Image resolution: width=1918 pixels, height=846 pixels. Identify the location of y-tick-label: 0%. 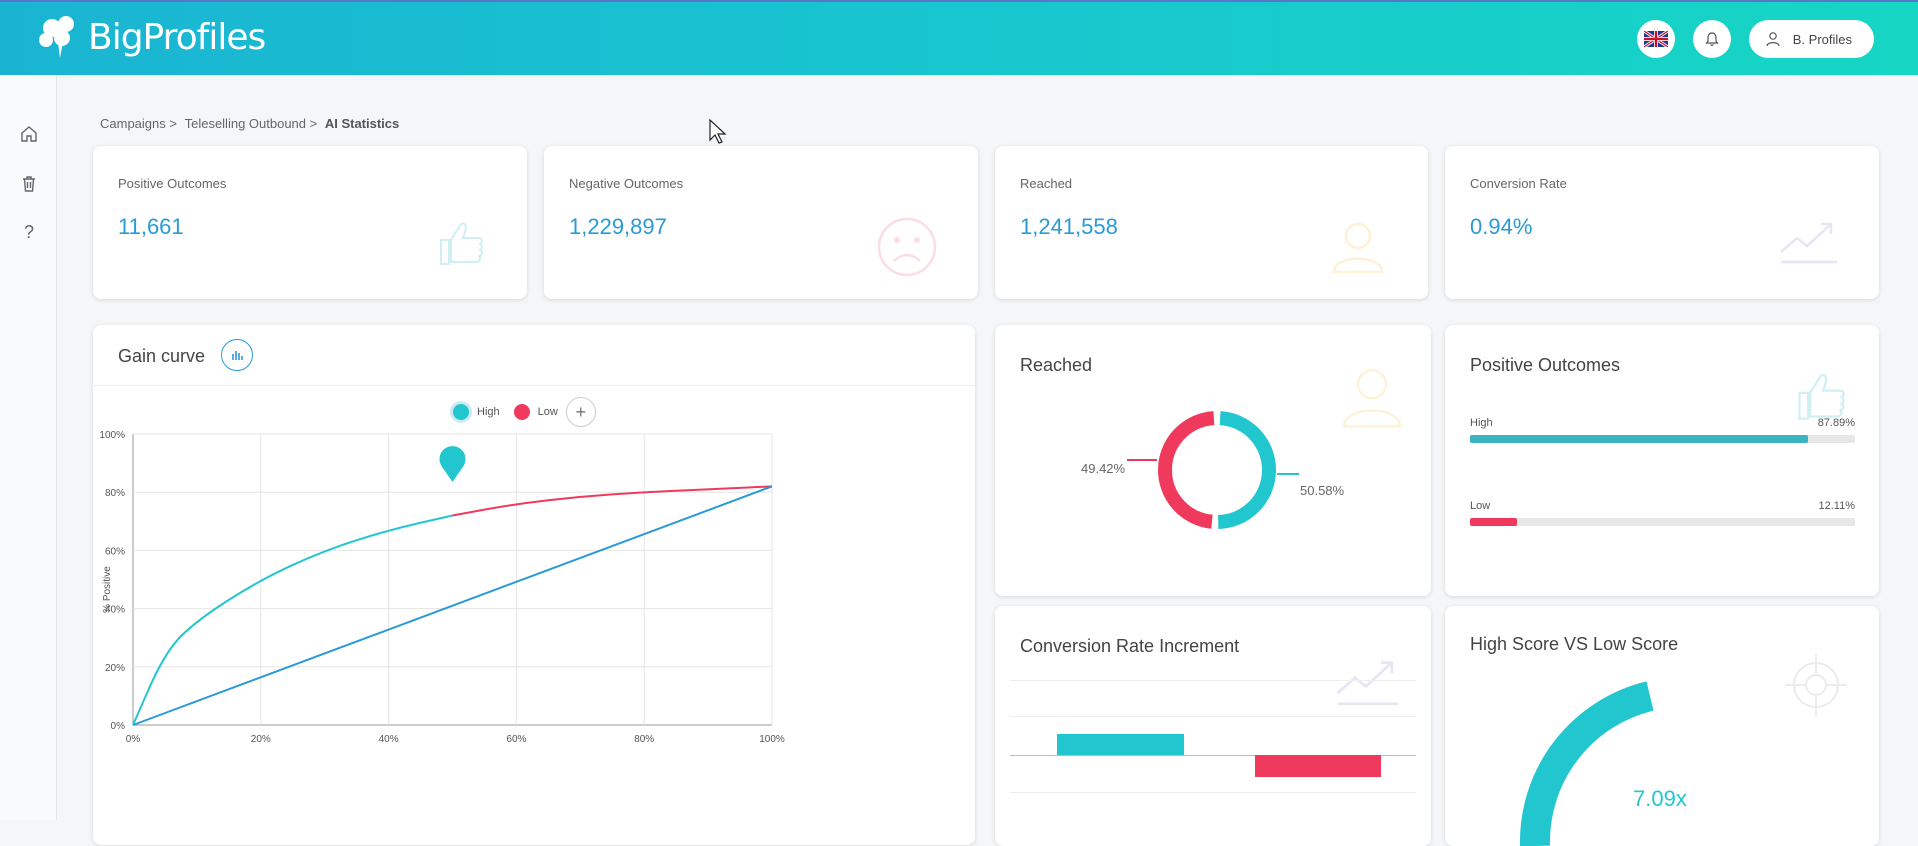
(118, 726).